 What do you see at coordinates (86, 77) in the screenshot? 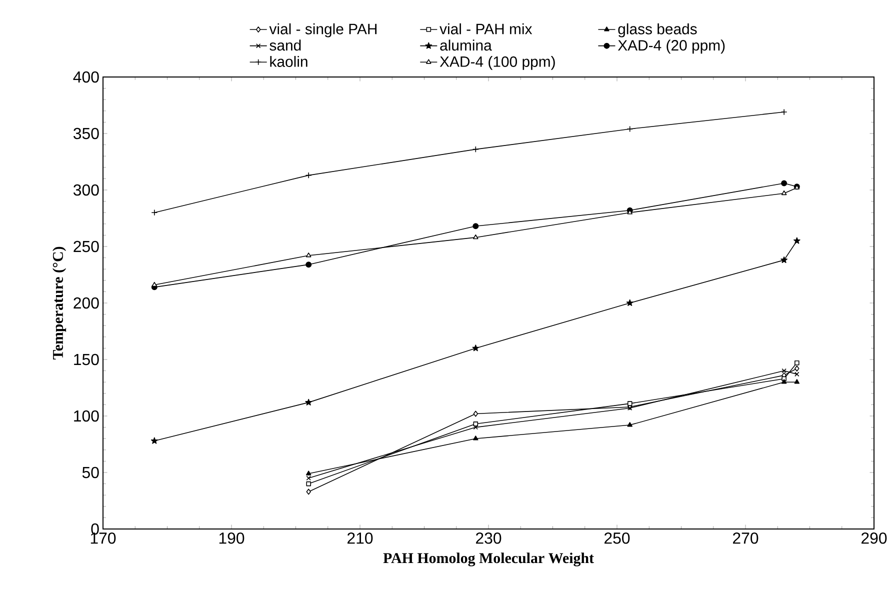
I see `y-tick-label: 400` at bounding box center [86, 77].